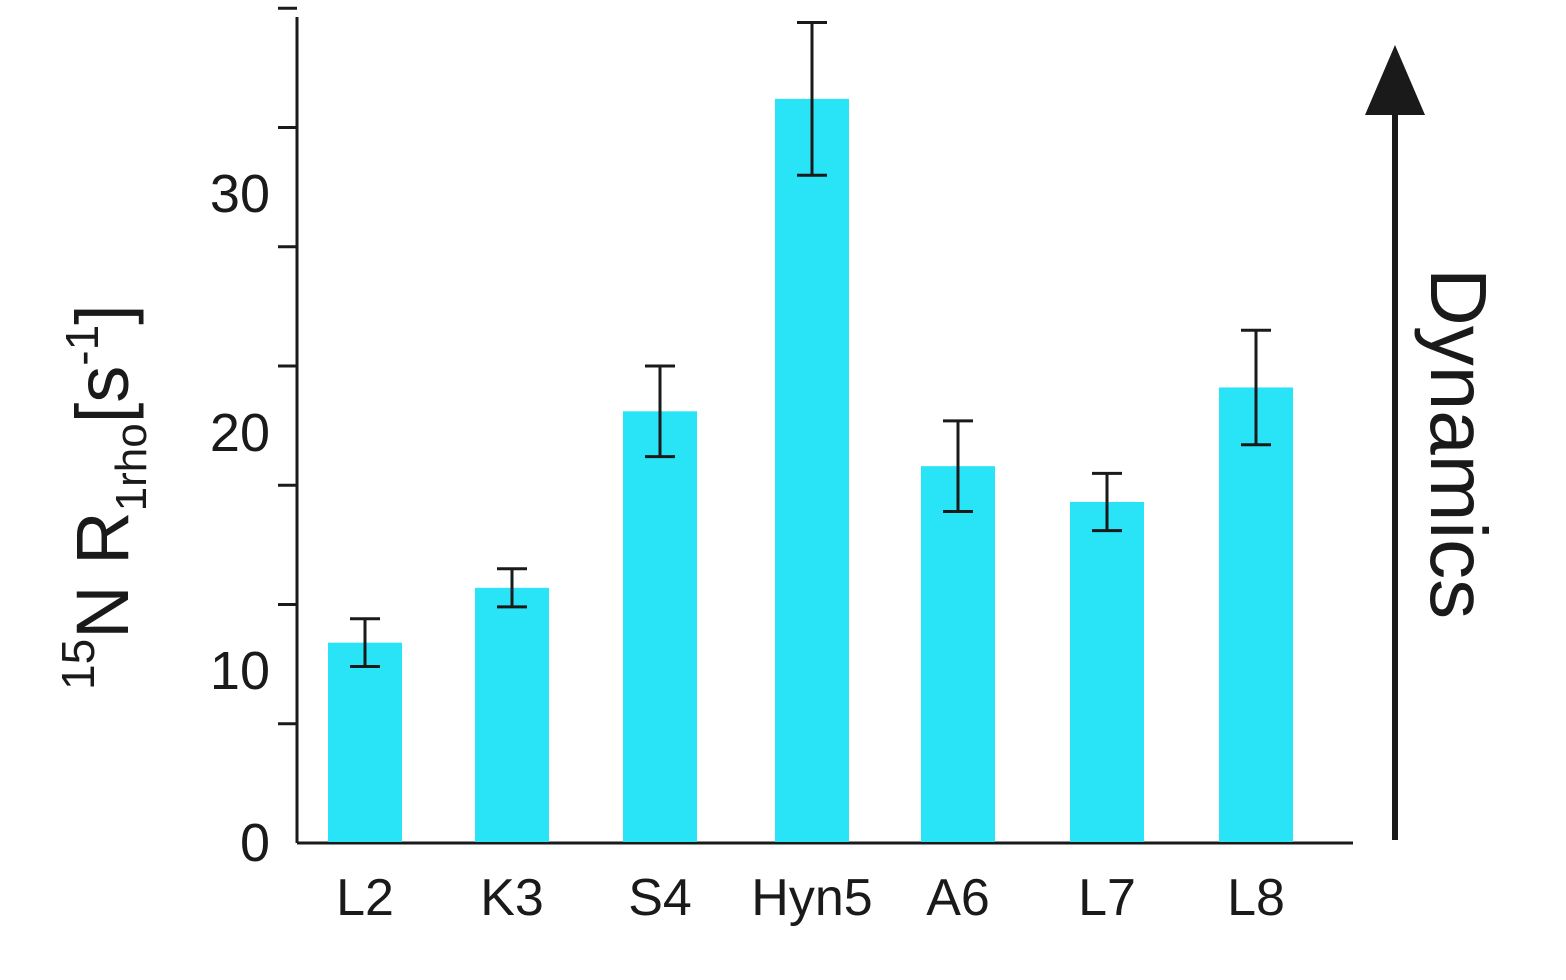 The image size is (1566, 980). I want to click on dynamics-label: Dynamics, so click(1458, 443).